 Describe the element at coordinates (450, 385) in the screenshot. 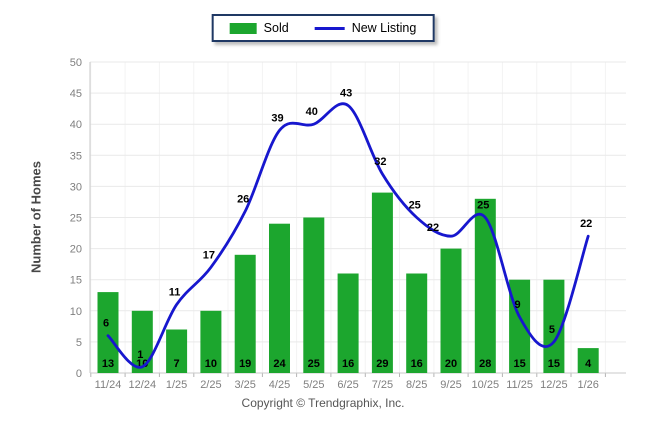

I see `x-tick-label: 9/25` at that location.